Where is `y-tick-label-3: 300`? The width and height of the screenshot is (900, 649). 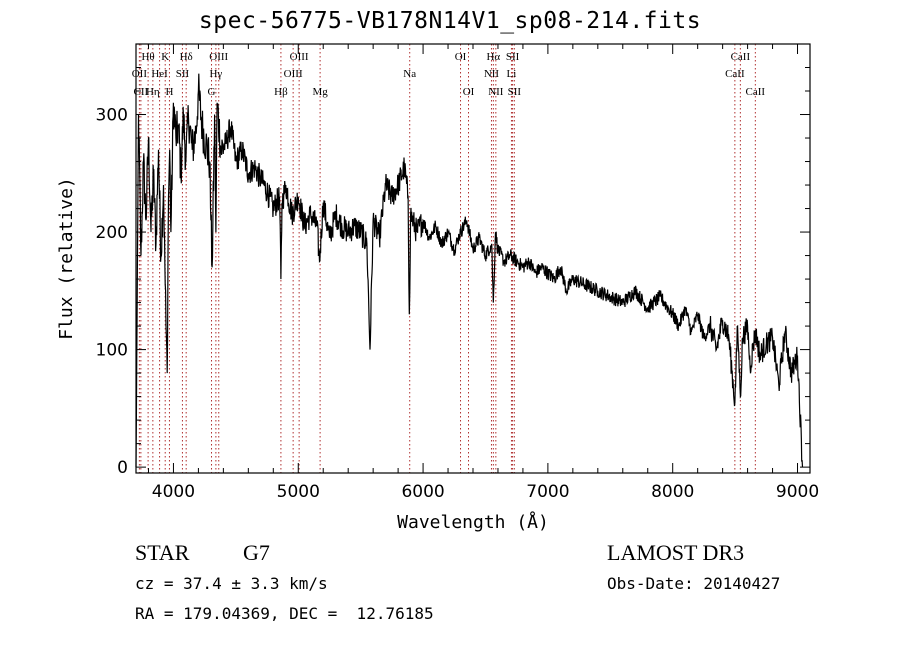 y-tick-label-3: 300 is located at coordinates (112, 116).